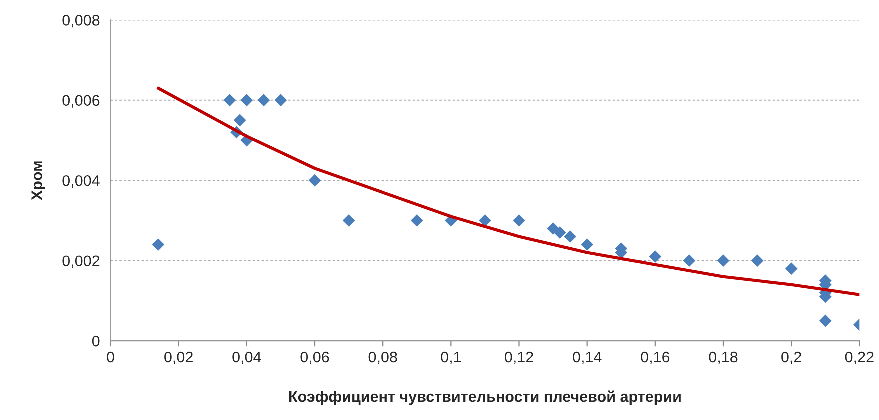  I want to click on y-axis-title: Хром, so click(39, 181).